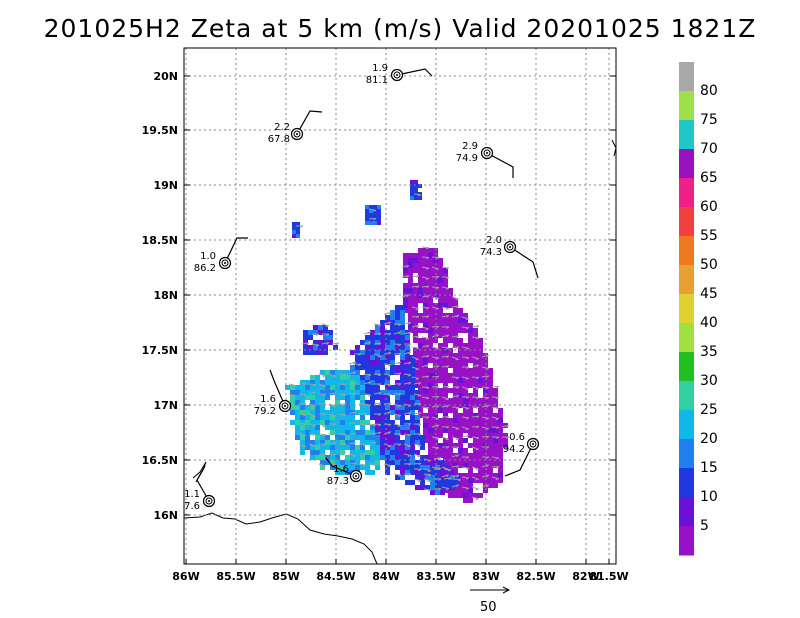 The height and width of the screenshot is (618, 800). What do you see at coordinates (613, 148) in the screenshot?
I see `coastline-east` at bounding box center [613, 148].